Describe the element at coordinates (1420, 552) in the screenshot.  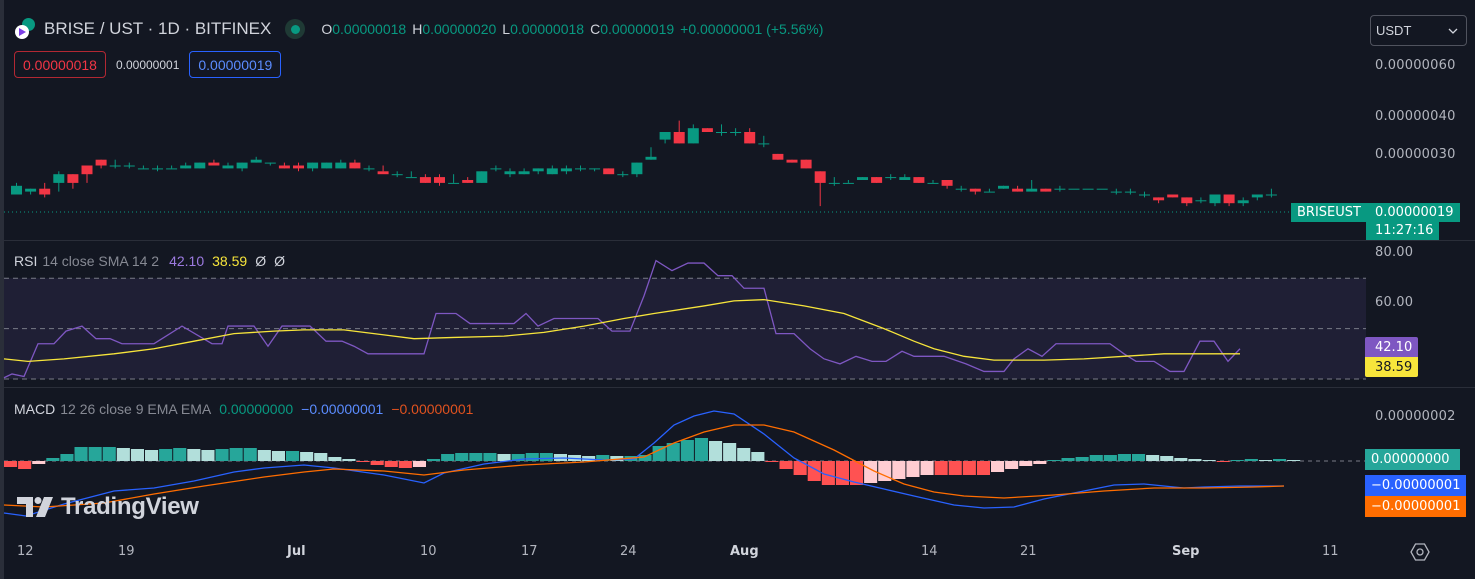
I see `chart-settings-icon` at that location.